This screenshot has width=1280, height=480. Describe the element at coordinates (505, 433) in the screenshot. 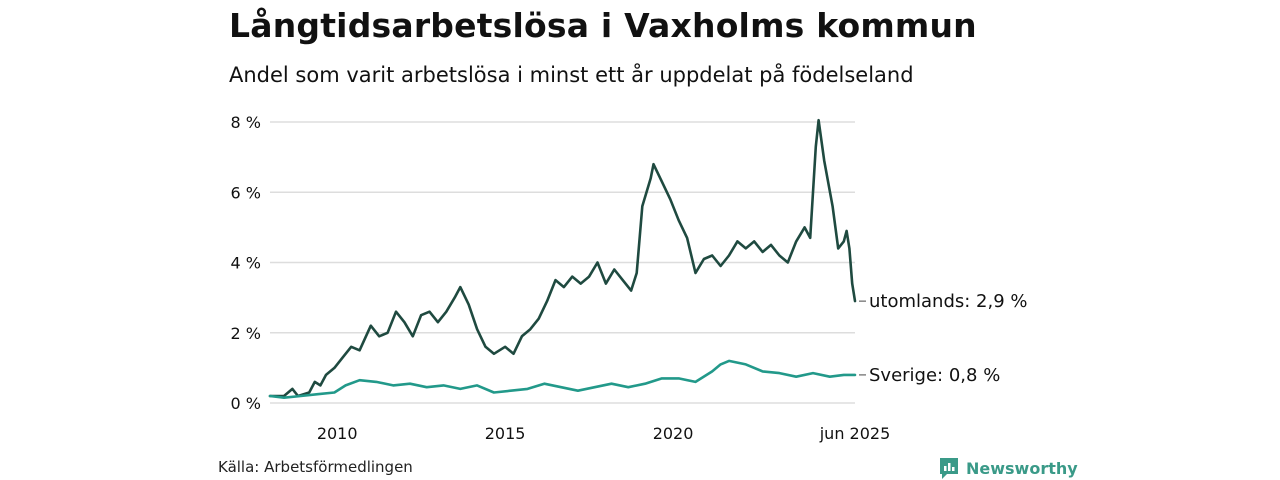

I see `x-tick-label: 2015` at that location.